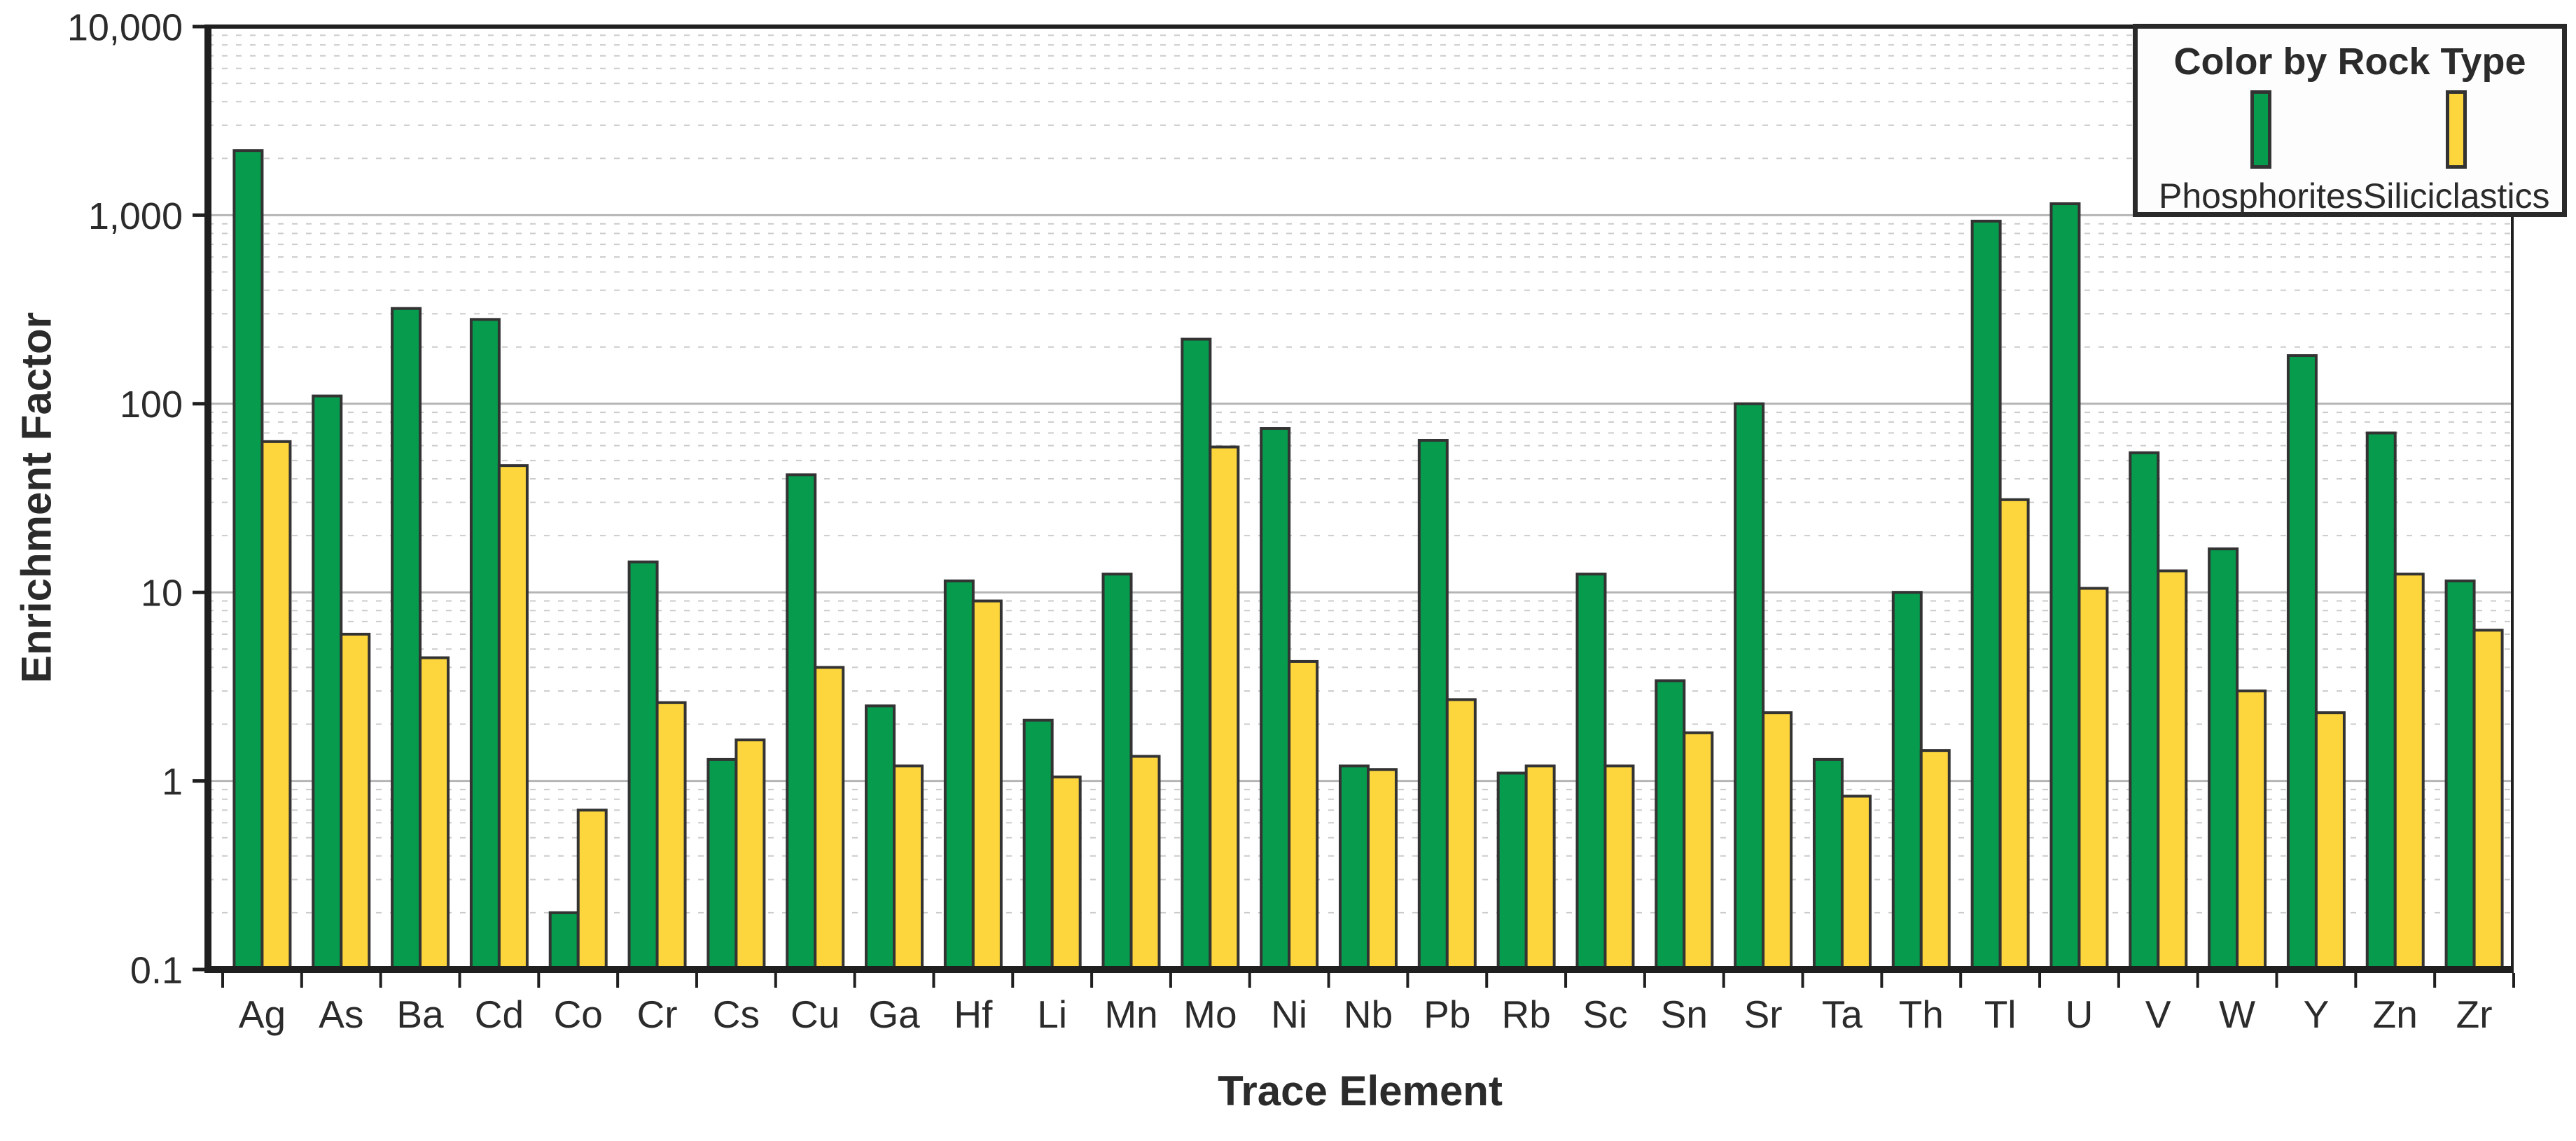  I want to click on x-label-Th: Th, so click(1921, 1014).